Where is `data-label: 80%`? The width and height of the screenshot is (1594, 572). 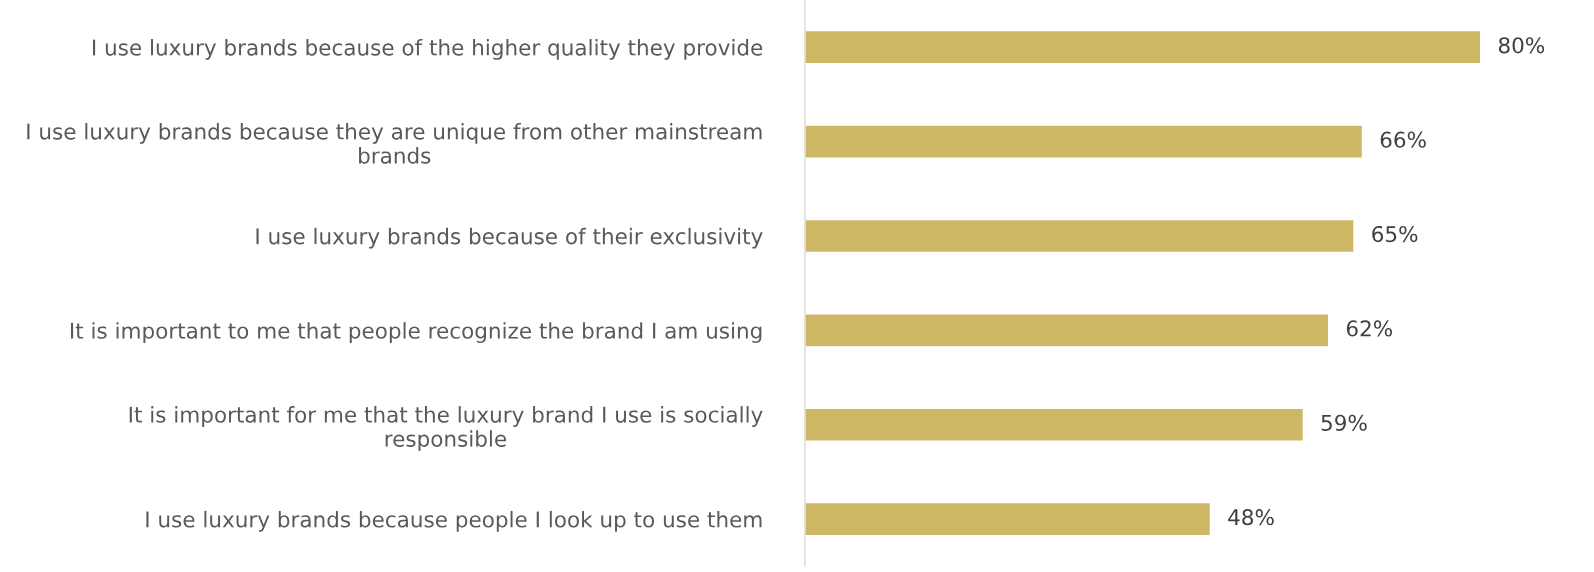 data-label: 80% is located at coordinates (1521, 45).